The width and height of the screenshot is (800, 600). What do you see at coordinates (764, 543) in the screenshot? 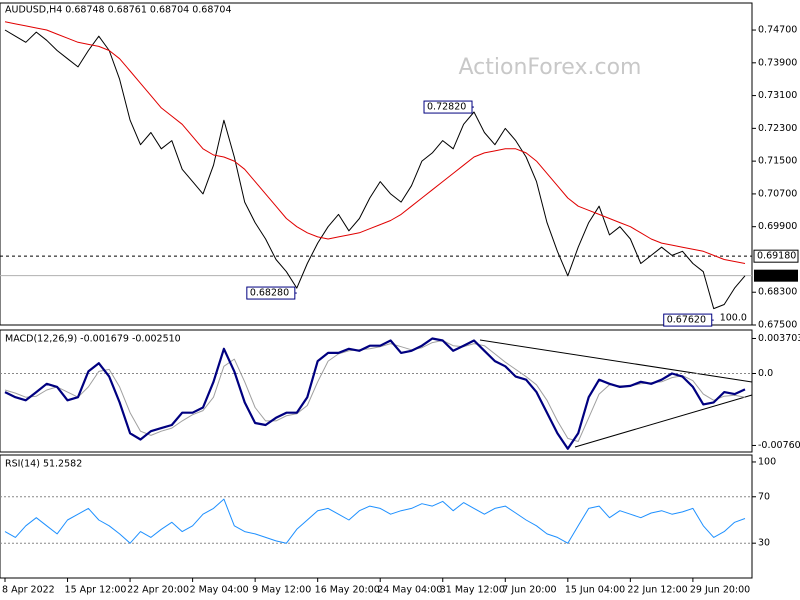
I see `y-tick-label: 30` at bounding box center [764, 543].